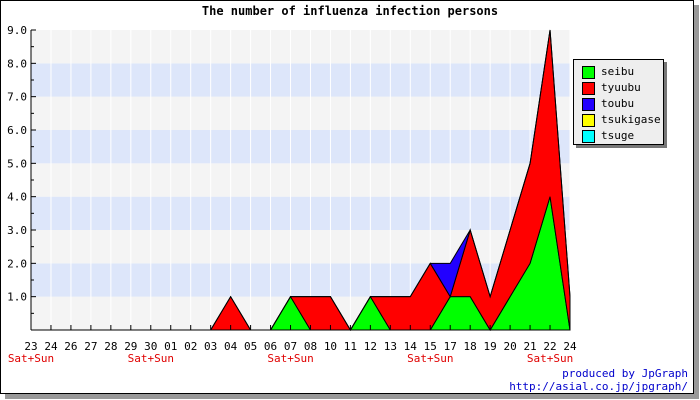 The height and width of the screenshot is (400, 700). I want to click on legend-label: tyuubu, so click(621, 87).